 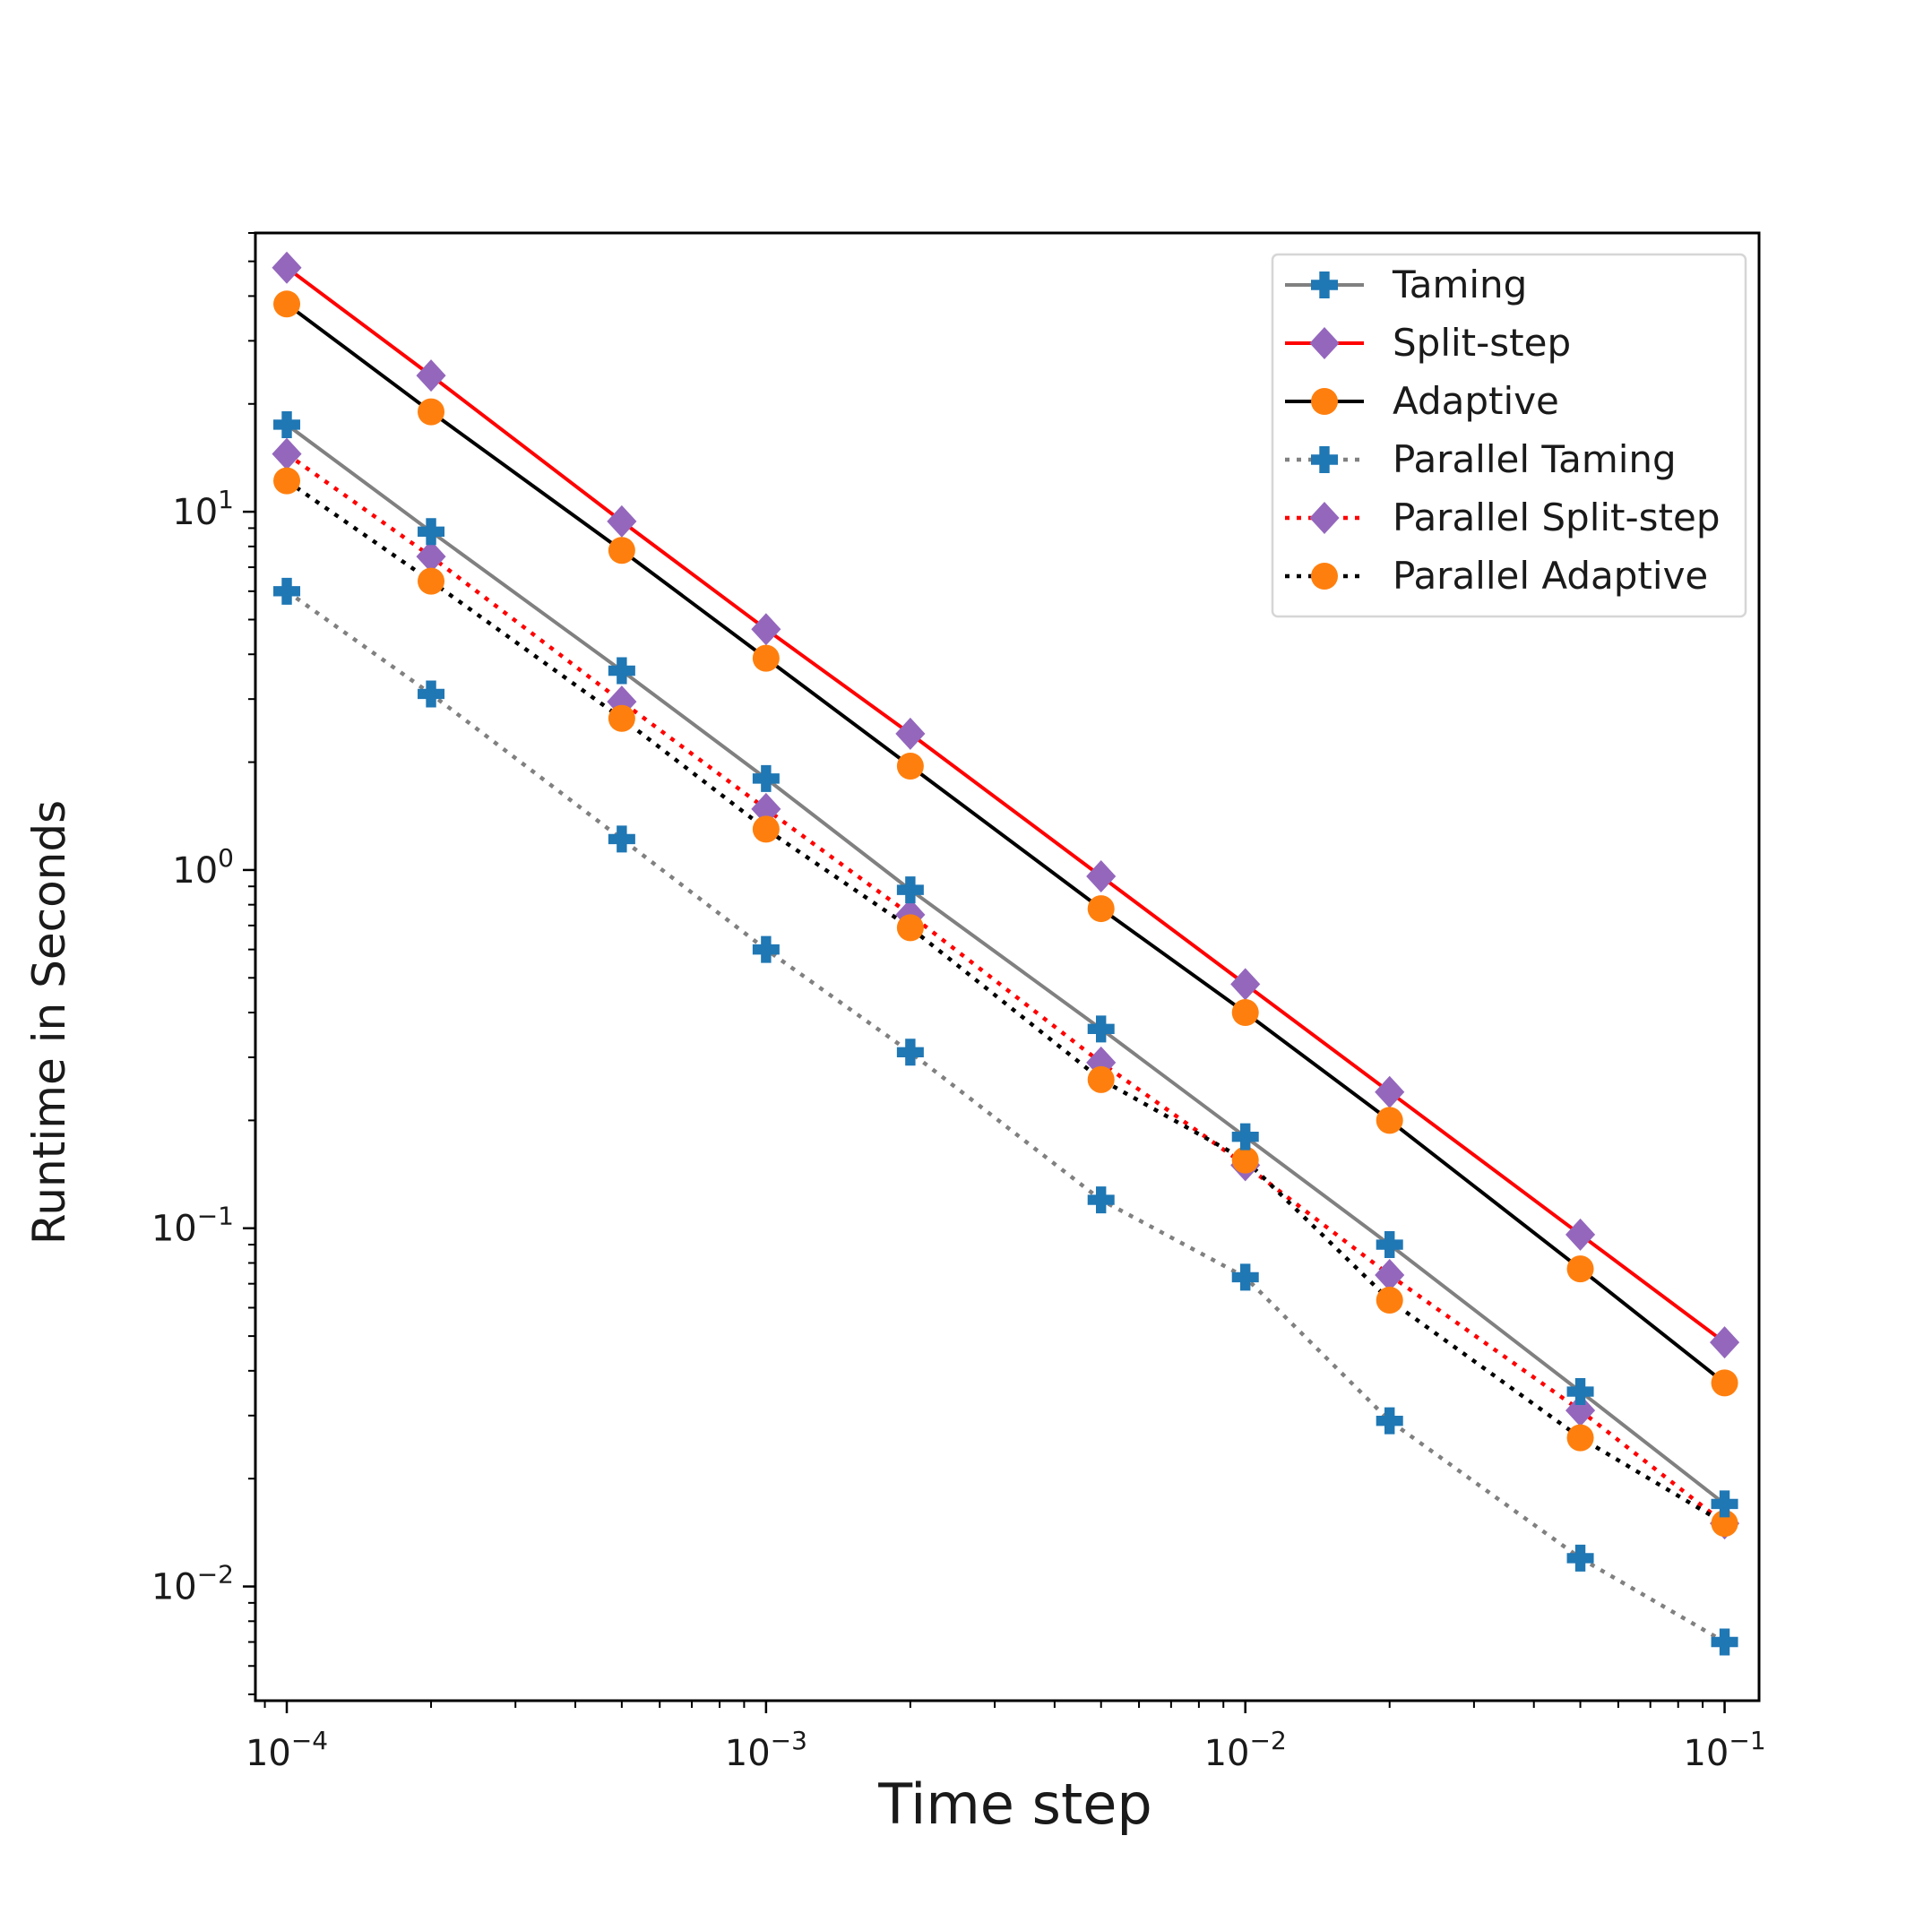 I want to click on y-tick-label: 10⁻¹, so click(x=192, y=1226).